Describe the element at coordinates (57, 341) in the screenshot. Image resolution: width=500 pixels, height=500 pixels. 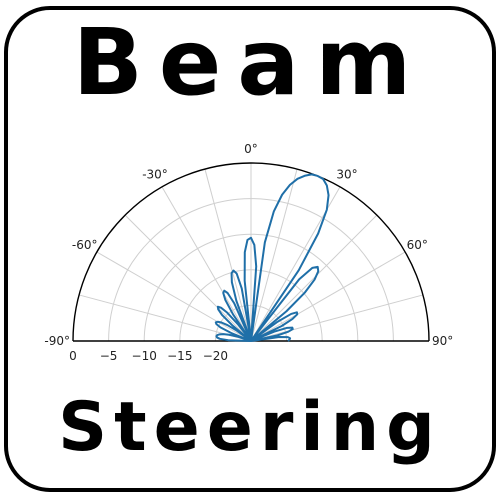
I see `angle-label: -90°` at that location.